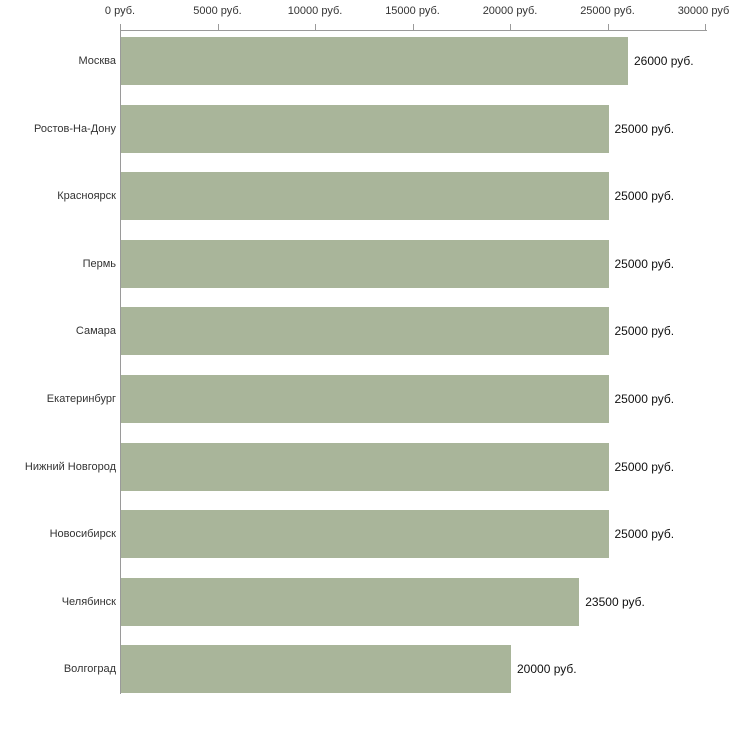 The width and height of the screenshot is (730, 730). I want to click on x-axis-line, so click(413, 30).